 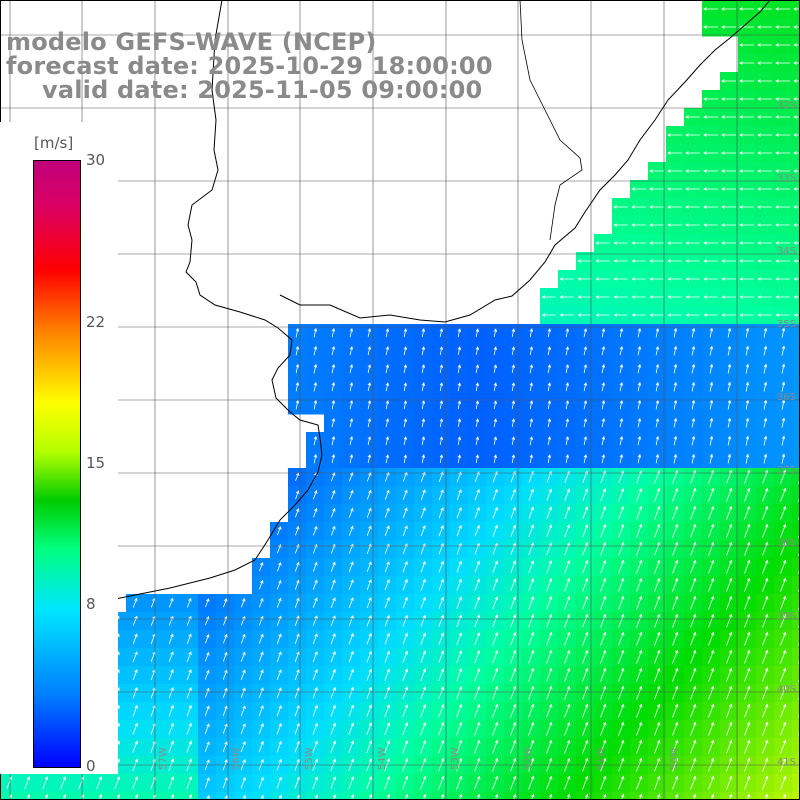 I want to click on border-line, so click(x=551, y=120).